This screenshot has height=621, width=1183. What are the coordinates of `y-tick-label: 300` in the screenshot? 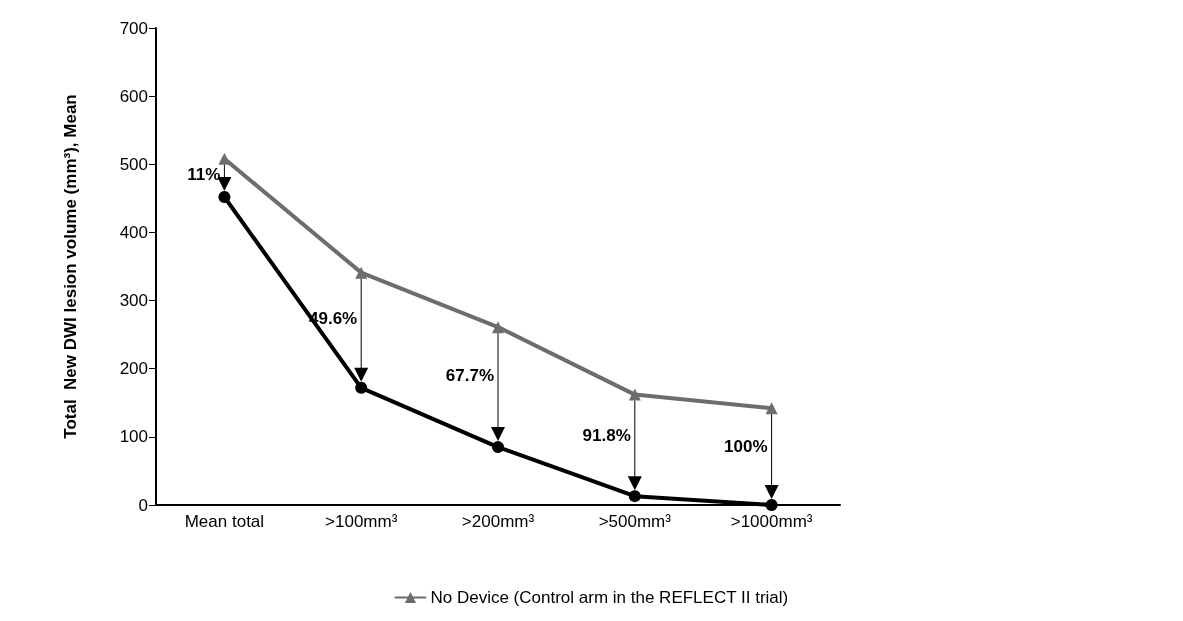 It's located at (133, 301).